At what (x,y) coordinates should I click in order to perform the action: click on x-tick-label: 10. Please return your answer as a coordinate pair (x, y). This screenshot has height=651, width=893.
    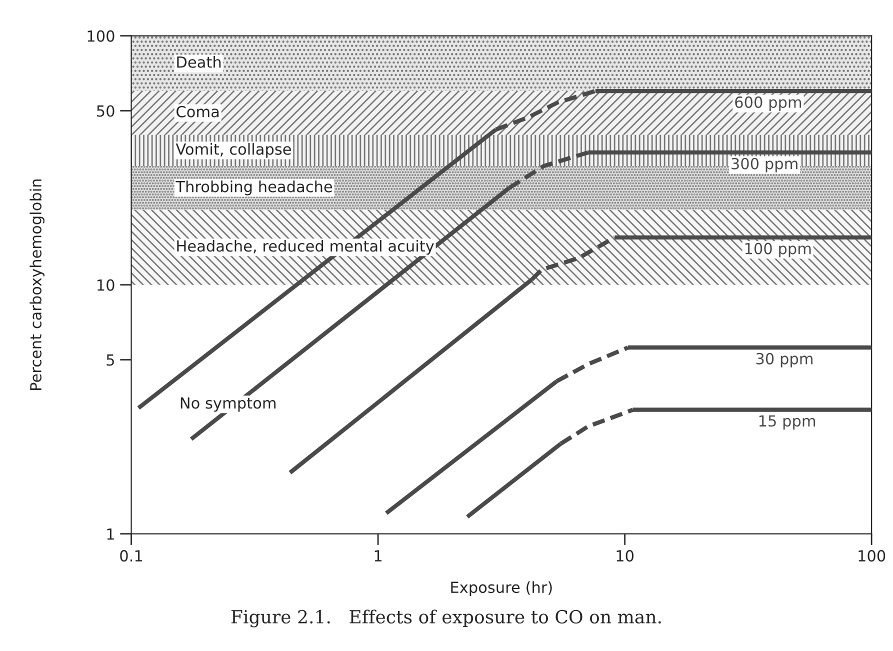
    Looking at the image, I should click on (625, 556).